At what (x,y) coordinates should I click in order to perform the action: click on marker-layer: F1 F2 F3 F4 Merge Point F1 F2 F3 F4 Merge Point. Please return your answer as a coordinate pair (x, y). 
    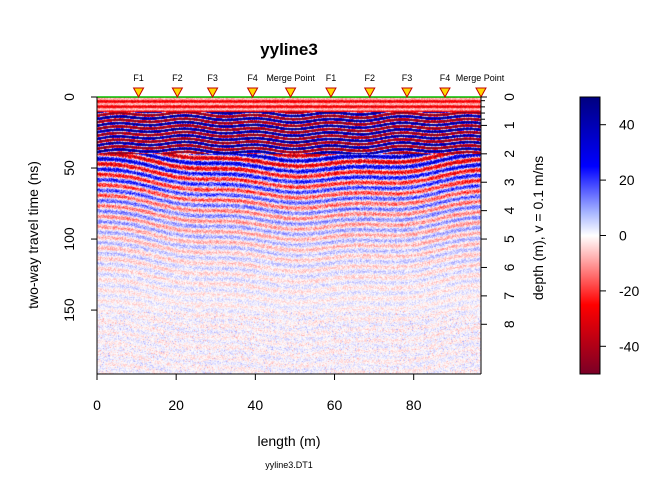
    Looking at the image, I should click on (318, 86).